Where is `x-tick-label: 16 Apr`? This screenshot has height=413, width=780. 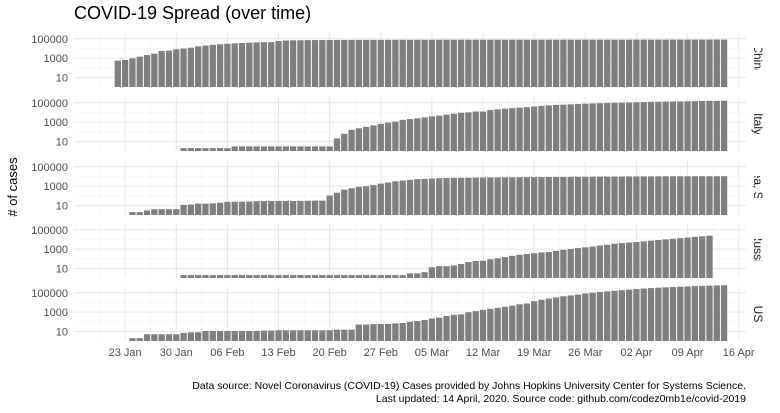
x-tick-label: 16 Apr is located at coordinates (739, 353).